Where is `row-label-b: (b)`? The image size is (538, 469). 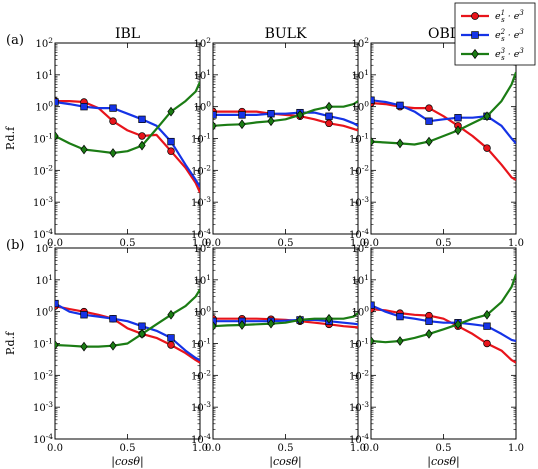
row-label-b: (b) is located at coordinates (15, 245).